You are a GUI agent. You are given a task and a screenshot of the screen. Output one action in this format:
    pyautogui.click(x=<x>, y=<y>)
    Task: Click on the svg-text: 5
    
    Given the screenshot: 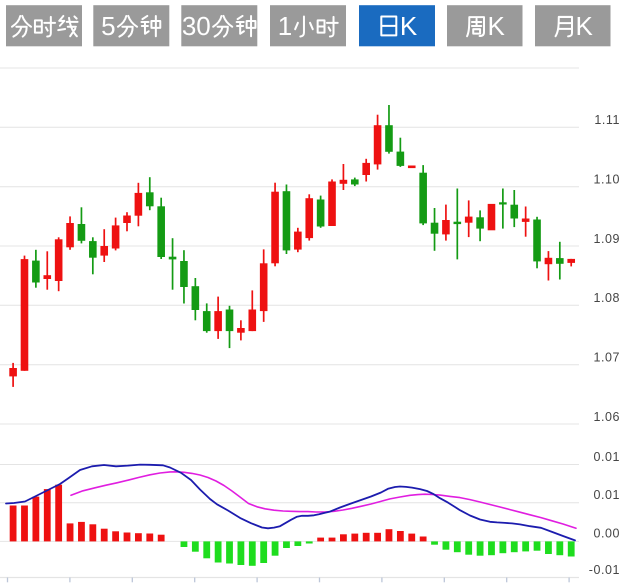 What is the action you would take?
    pyautogui.click(x=108, y=26)
    